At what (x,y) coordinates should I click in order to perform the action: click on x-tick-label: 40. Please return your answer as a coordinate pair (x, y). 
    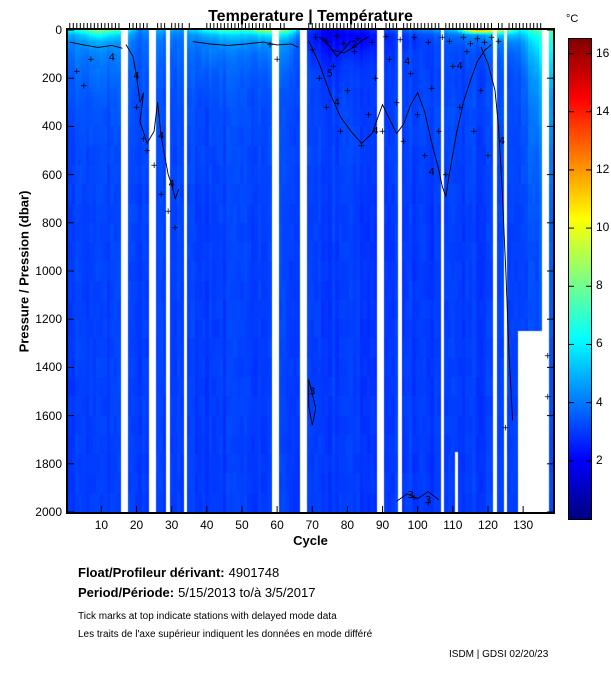
    Looking at the image, I should click on (207, 525).